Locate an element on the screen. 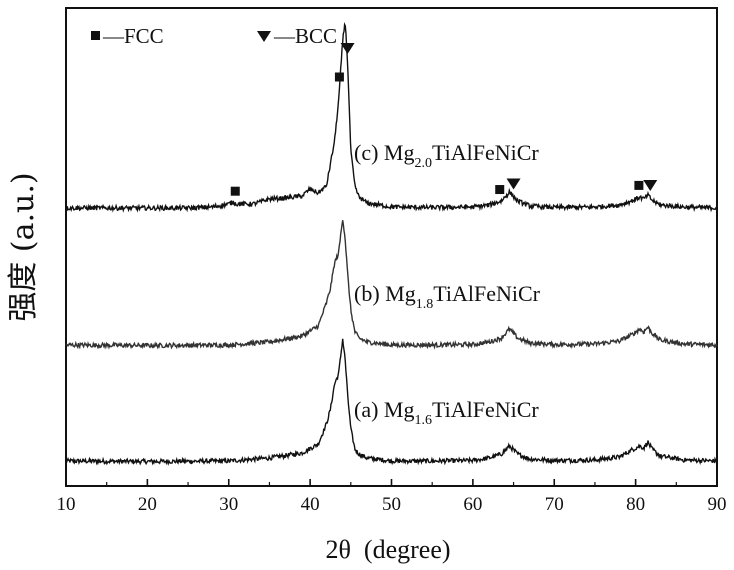  x-tick-label-90: 90 is located at coordinates (717, 504).